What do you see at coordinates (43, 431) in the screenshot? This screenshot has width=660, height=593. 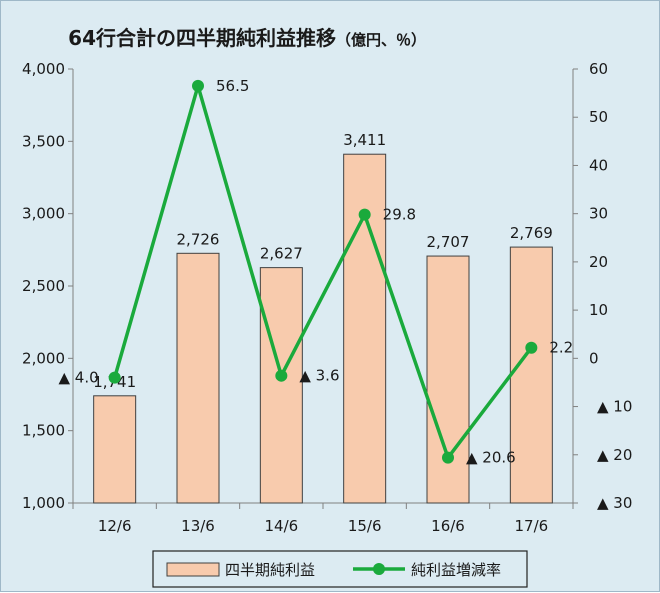 I see `y-left-tick-label: 1,500` at bounding box center [43, 431].